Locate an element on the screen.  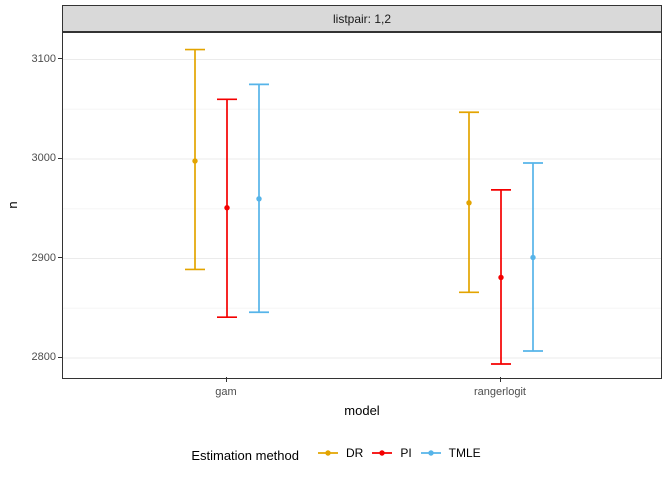
legend-entries: DR PI TMLE is located at coordinates (395, 455).